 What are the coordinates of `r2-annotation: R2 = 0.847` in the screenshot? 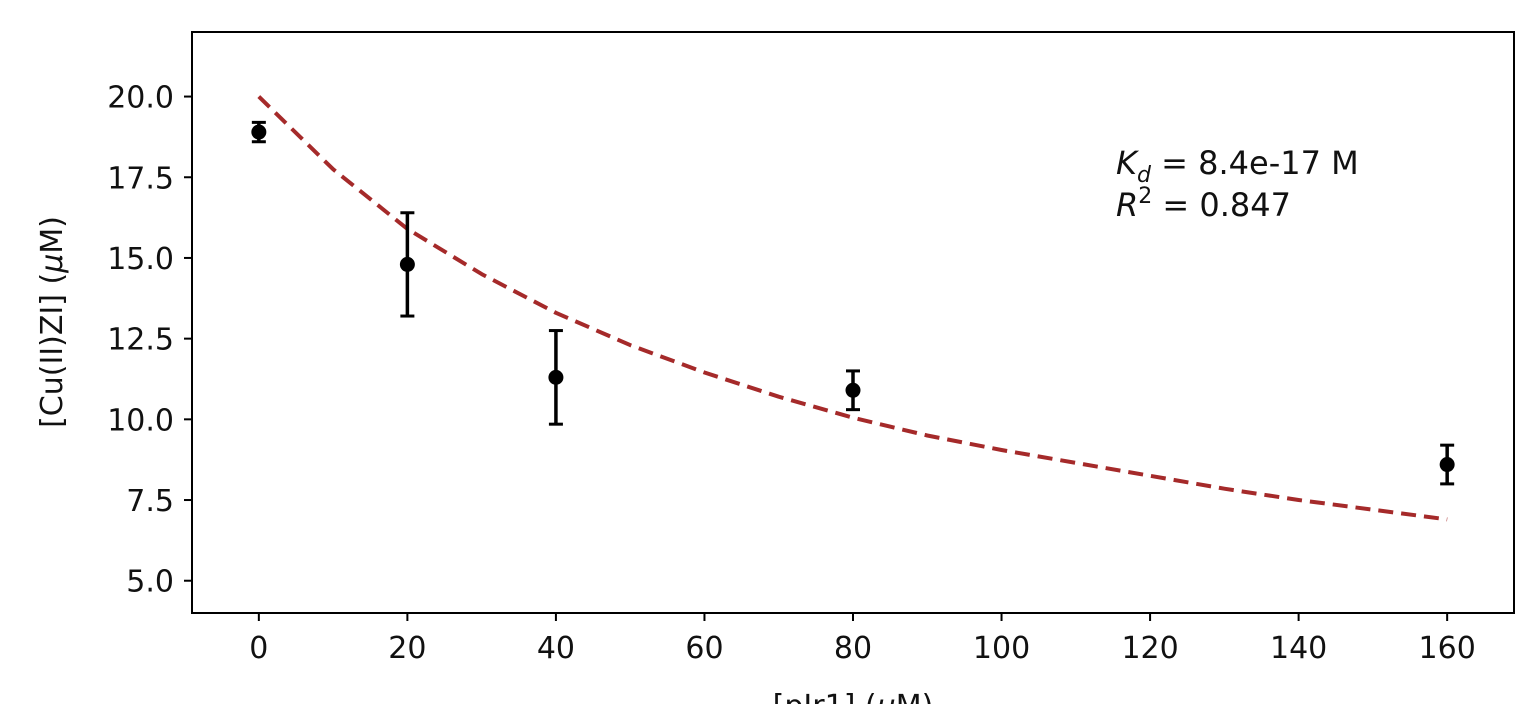 It's located at (1203, 204).